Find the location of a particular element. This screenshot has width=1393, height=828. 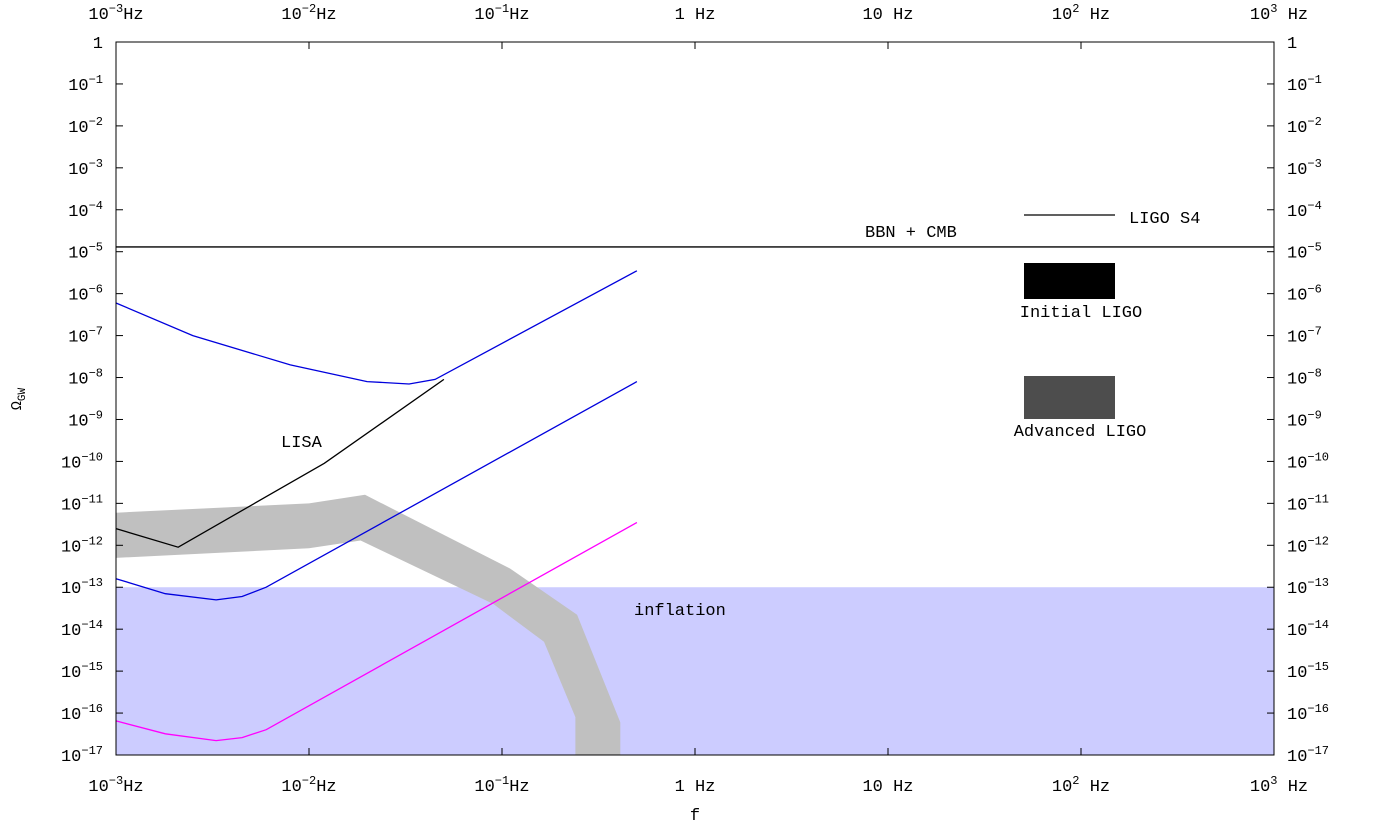

y-tick-label-left: 10⁻¹⁶ is located at coordinates (82, 713).